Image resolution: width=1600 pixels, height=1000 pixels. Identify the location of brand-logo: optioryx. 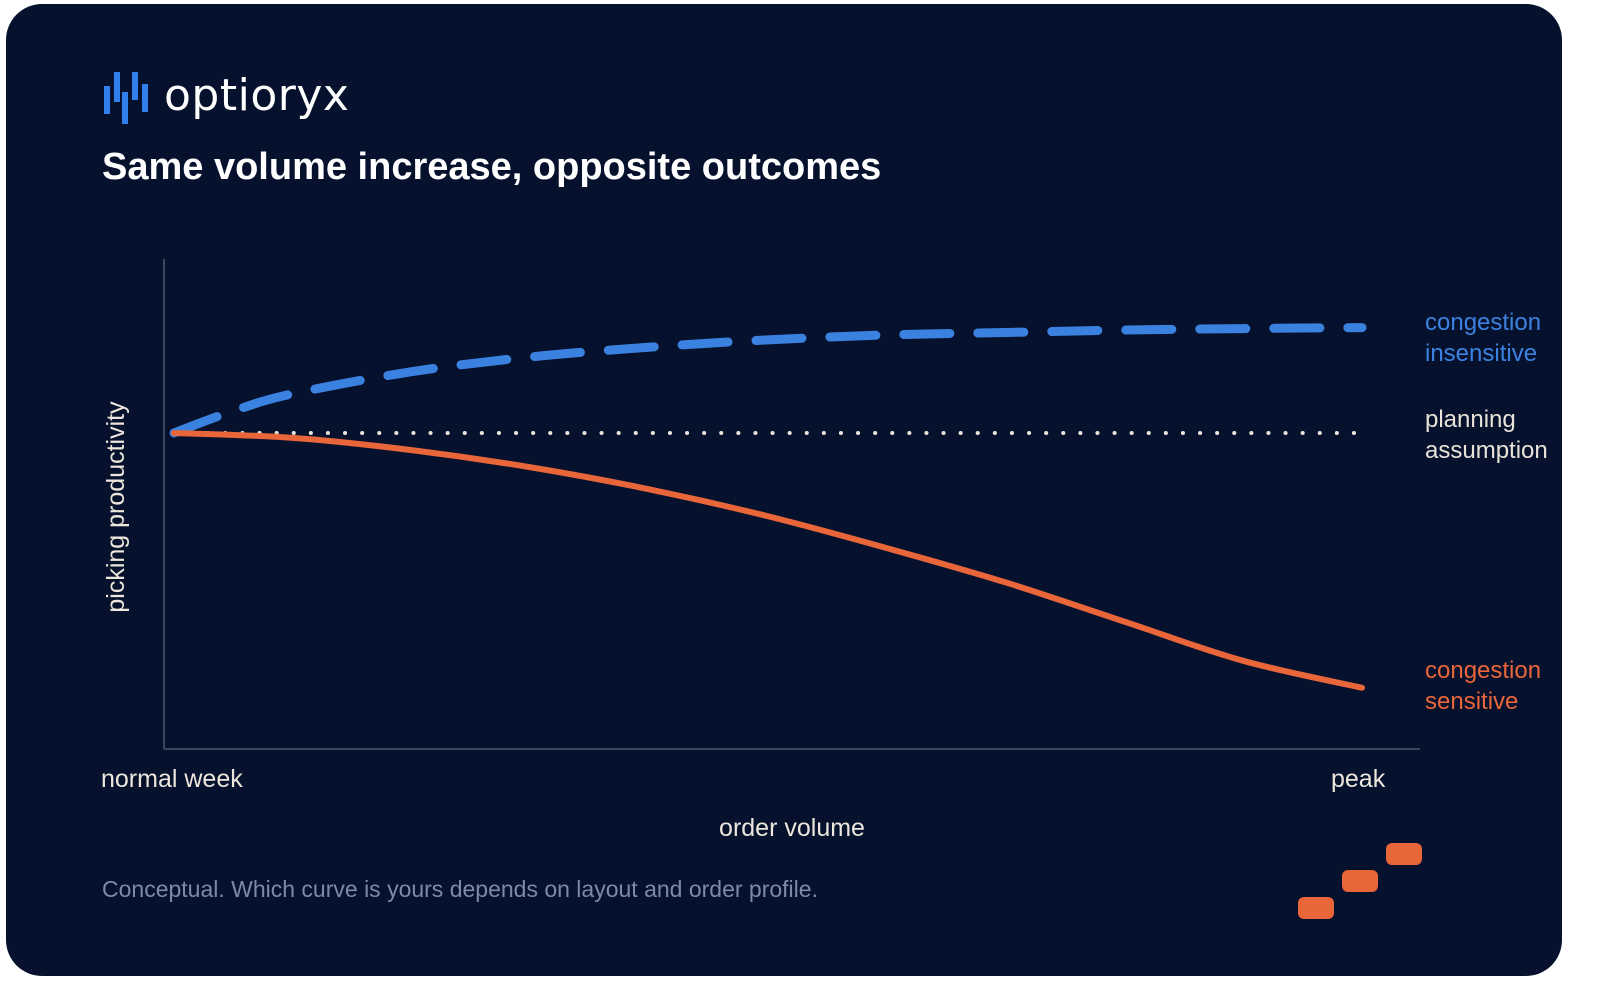
(225, 98).